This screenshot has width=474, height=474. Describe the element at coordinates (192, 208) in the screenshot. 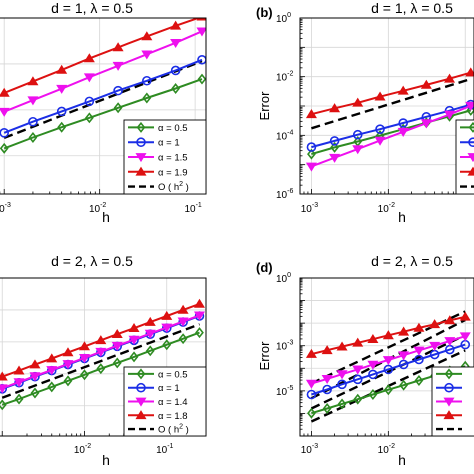

I see `x-tick-label: 10⁻¹` at that location.